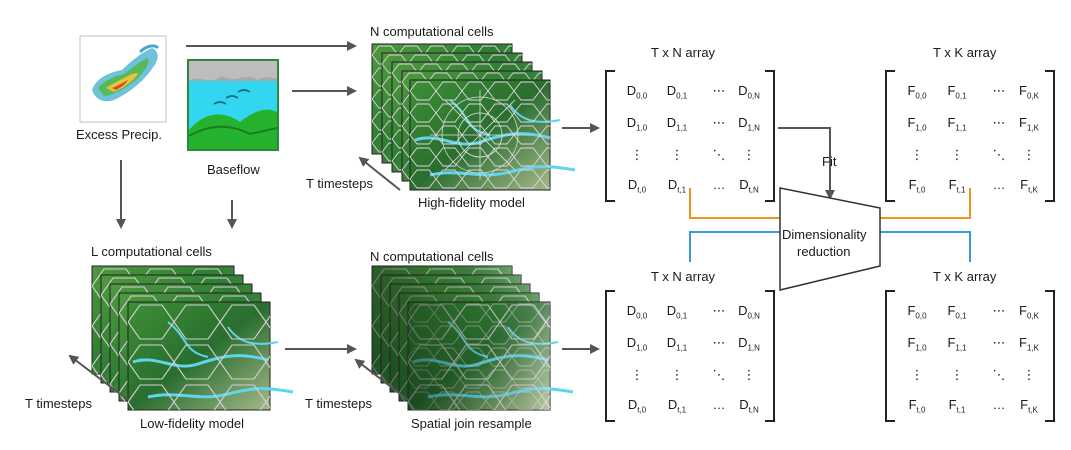  I want to click on orange-connector-left, so click(735, 203).